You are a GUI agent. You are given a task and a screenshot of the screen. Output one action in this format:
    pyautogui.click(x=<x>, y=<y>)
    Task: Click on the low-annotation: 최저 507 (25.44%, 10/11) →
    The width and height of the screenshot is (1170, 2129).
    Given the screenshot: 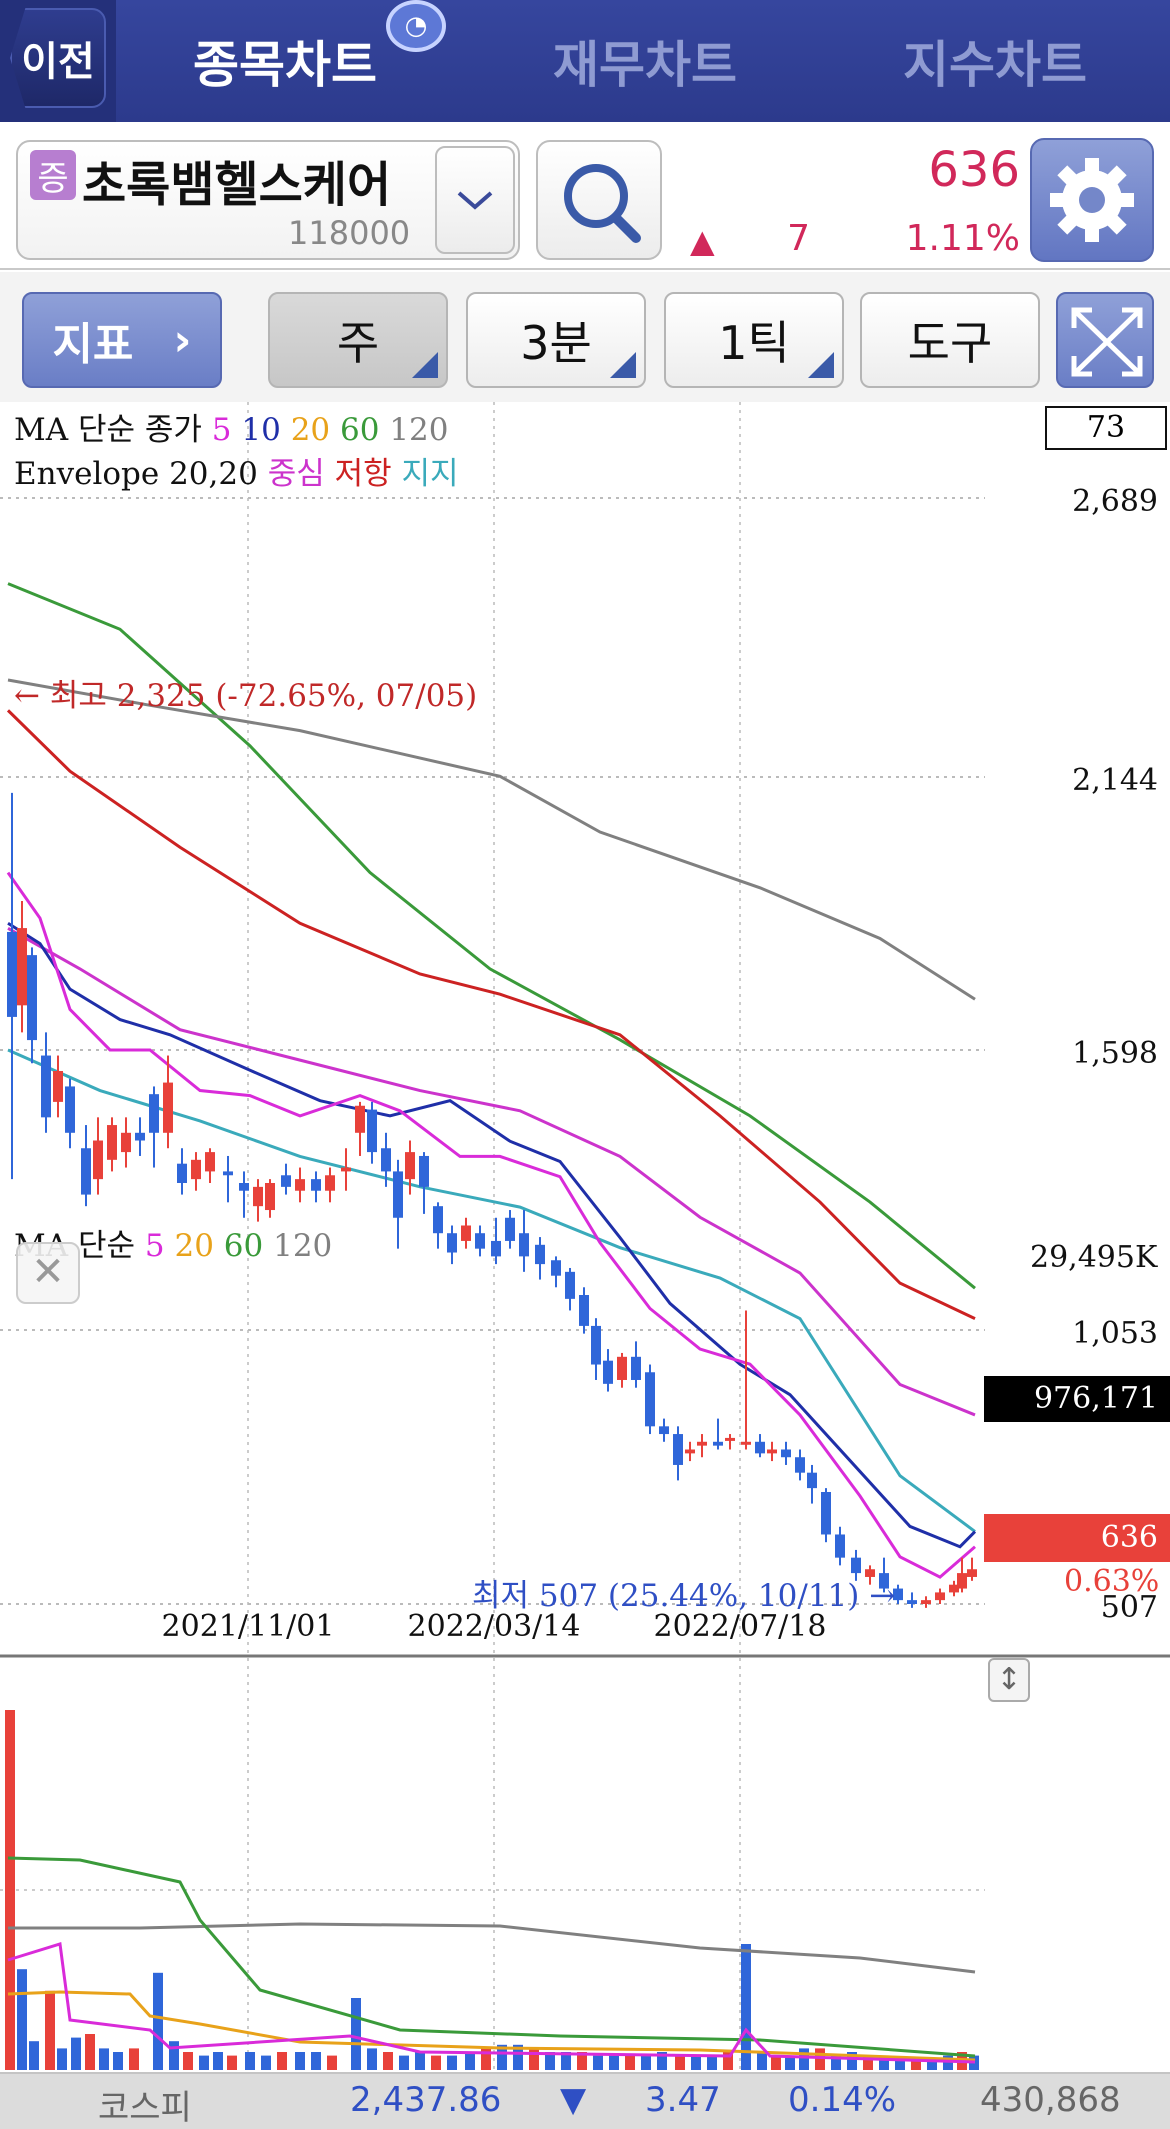 What is the action you would take?
    pyautogui.click(x=684, y=1596)
    